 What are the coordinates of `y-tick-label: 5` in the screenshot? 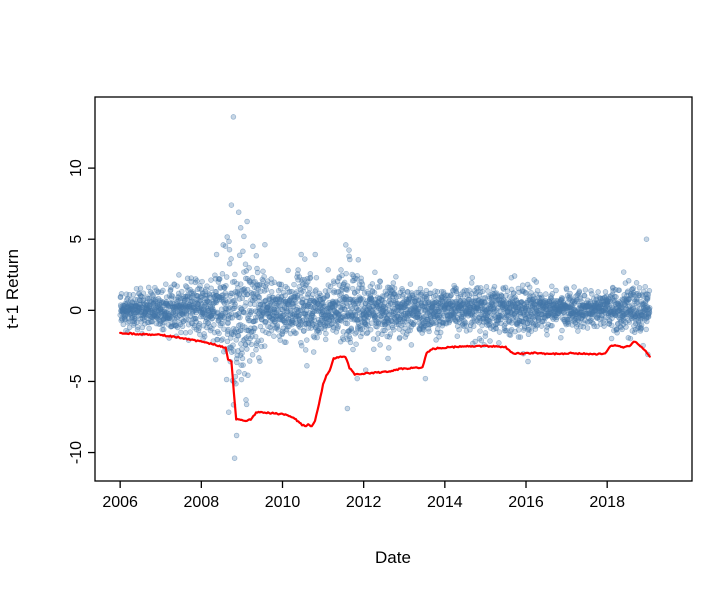 It's located at (76, 239).